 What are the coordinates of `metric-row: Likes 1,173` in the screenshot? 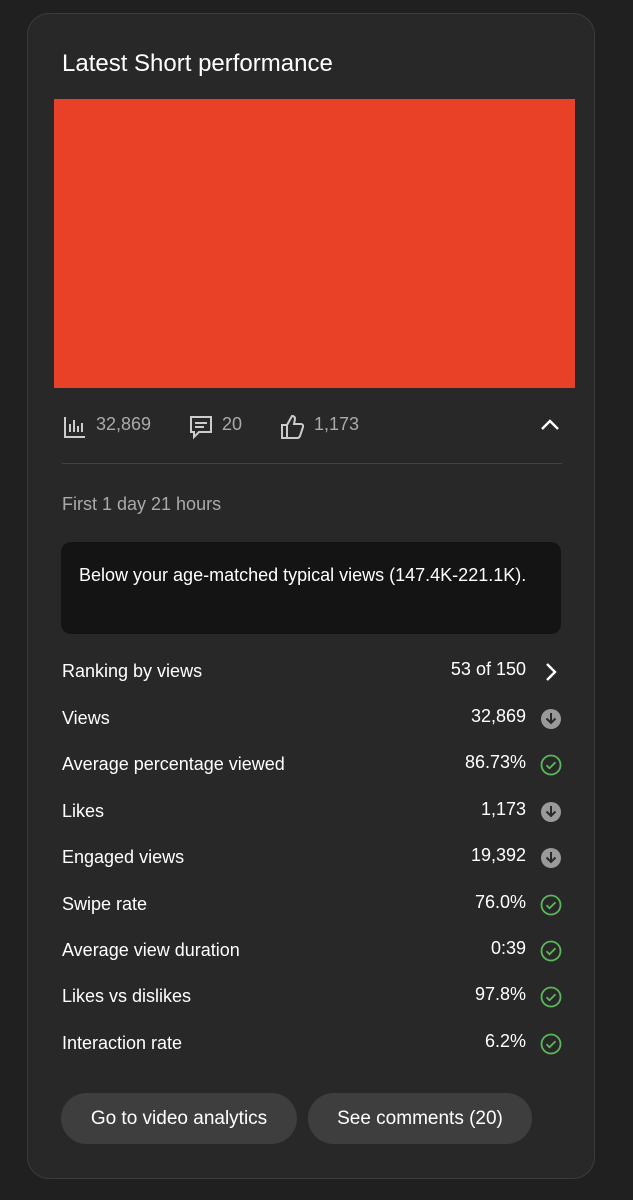 It's located at (312, 812).